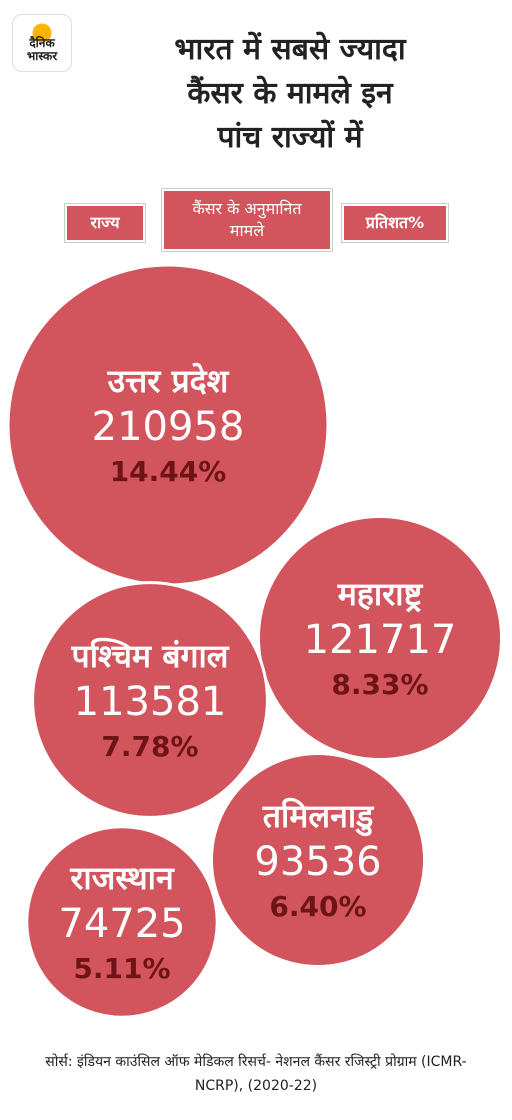  I want to click on legend-entry: प्रतिशत%, so click(395, 223).